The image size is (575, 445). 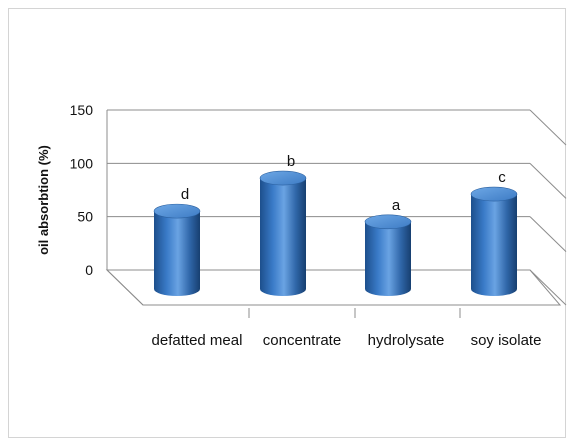 I want to click on y-tick-label: 100, so click(x=82, y=163).